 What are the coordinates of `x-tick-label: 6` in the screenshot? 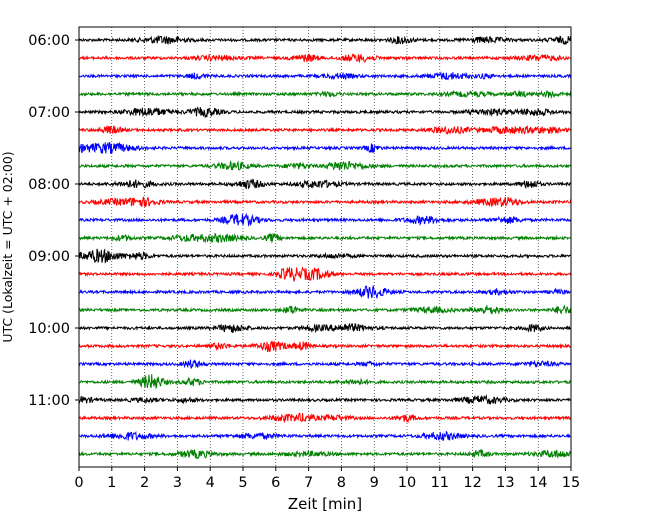 It's located at (275, 483).